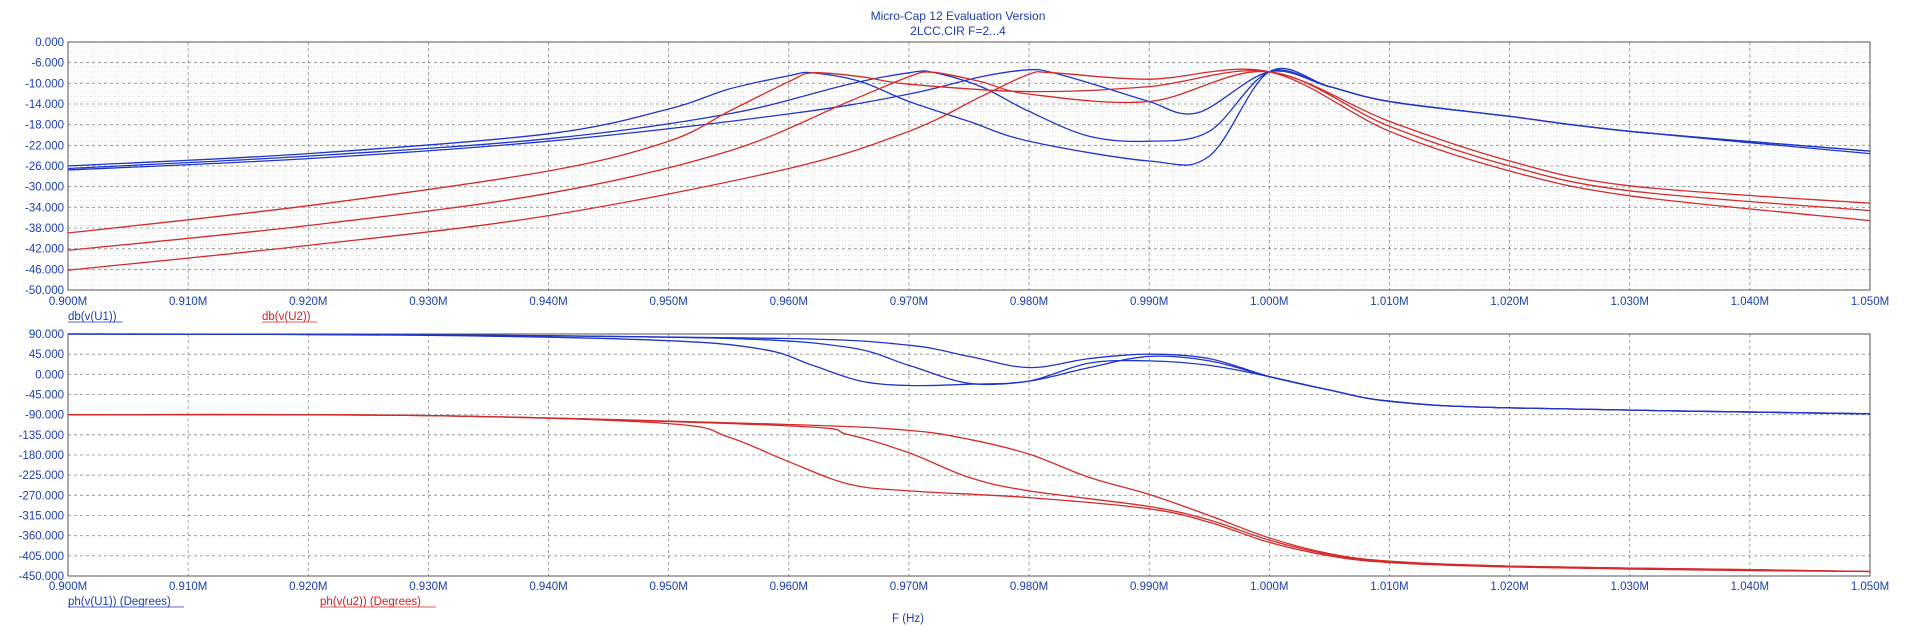 This screenshot has width=1915, height=635. What do you see at coordinates (44, 84) in the screenshot?
I see `y-tick-label: -10.000` at bounding box center [44, 84].